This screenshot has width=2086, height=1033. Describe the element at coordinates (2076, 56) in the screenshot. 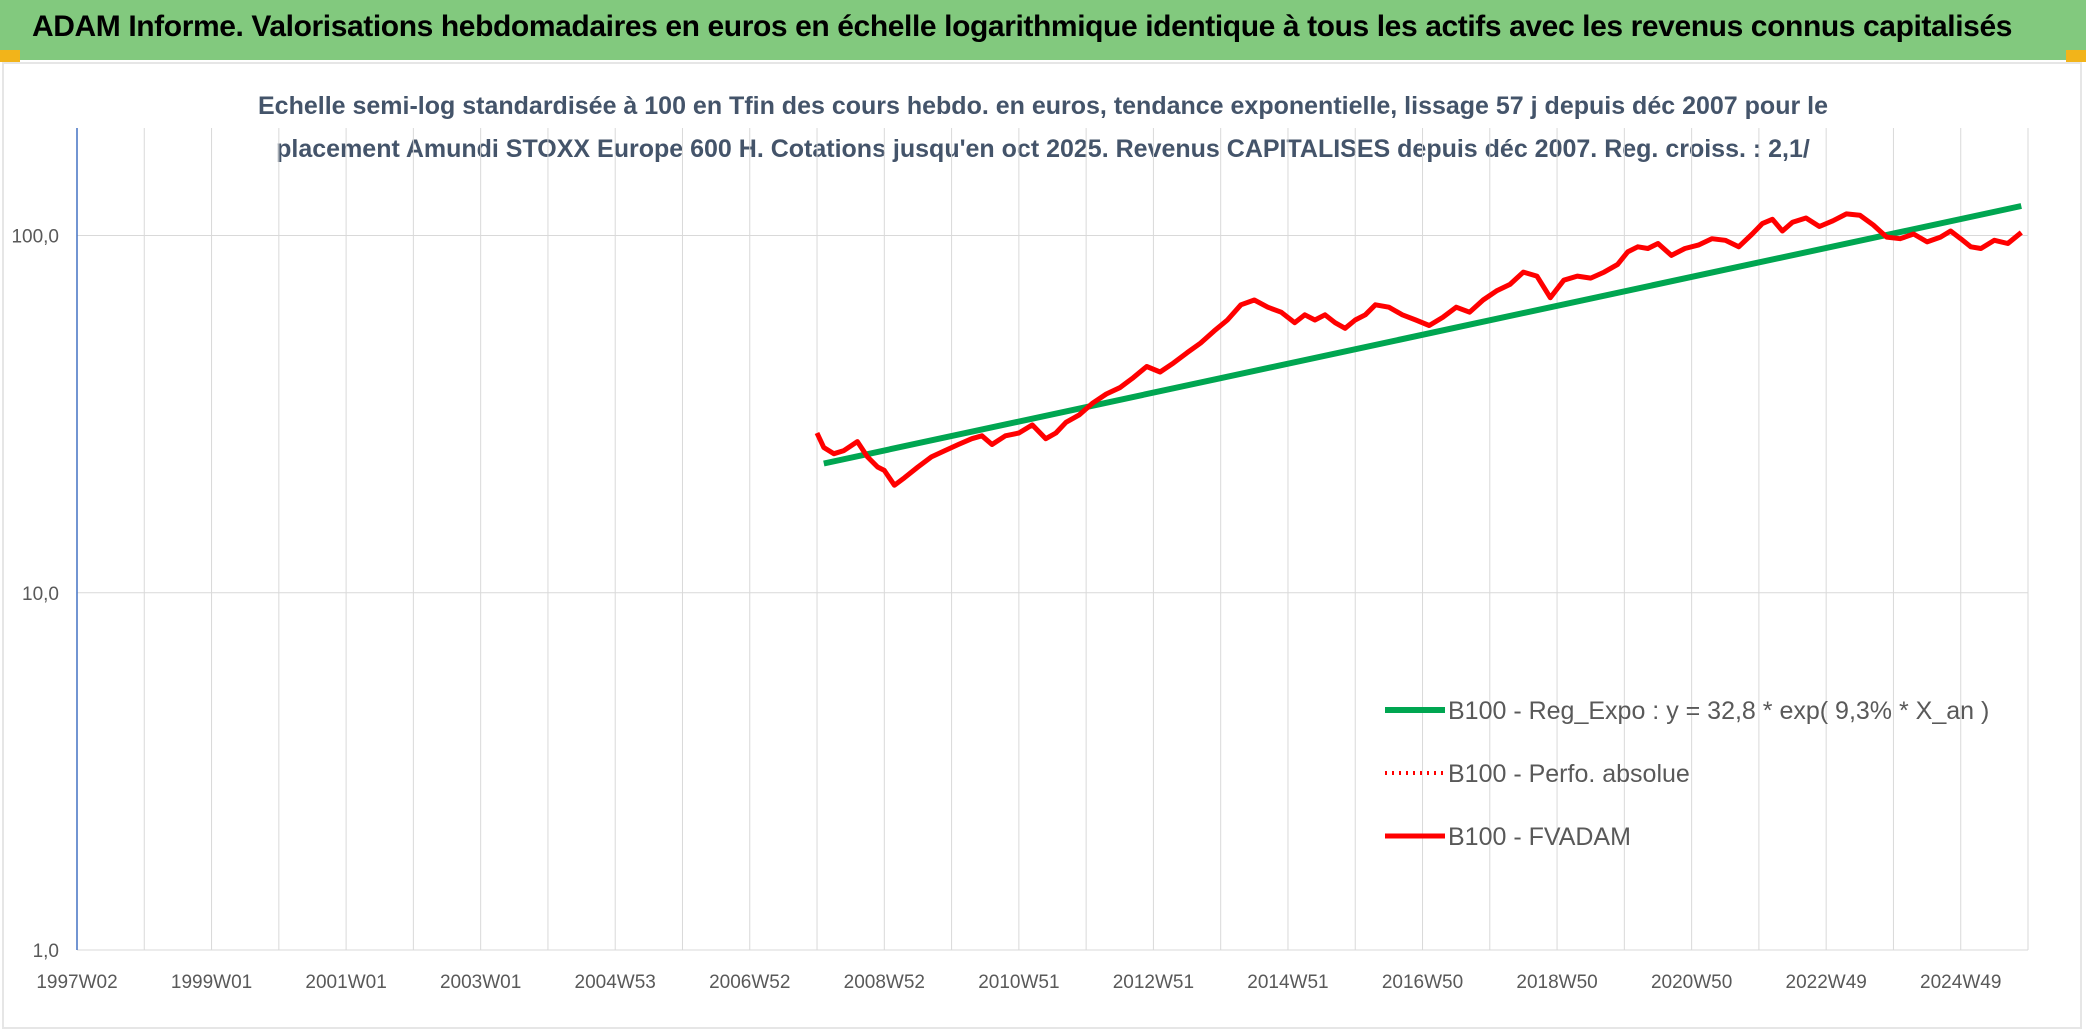

I see `corner-mark-right` at that location.